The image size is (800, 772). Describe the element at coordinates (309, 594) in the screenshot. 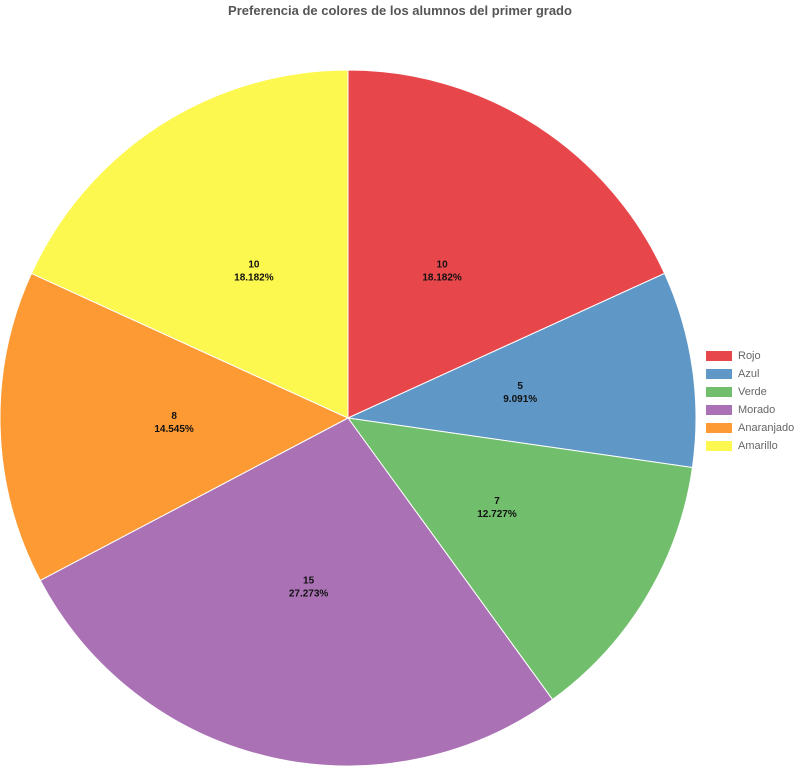

I see `slice-percent-label: 27.273%` at that location.